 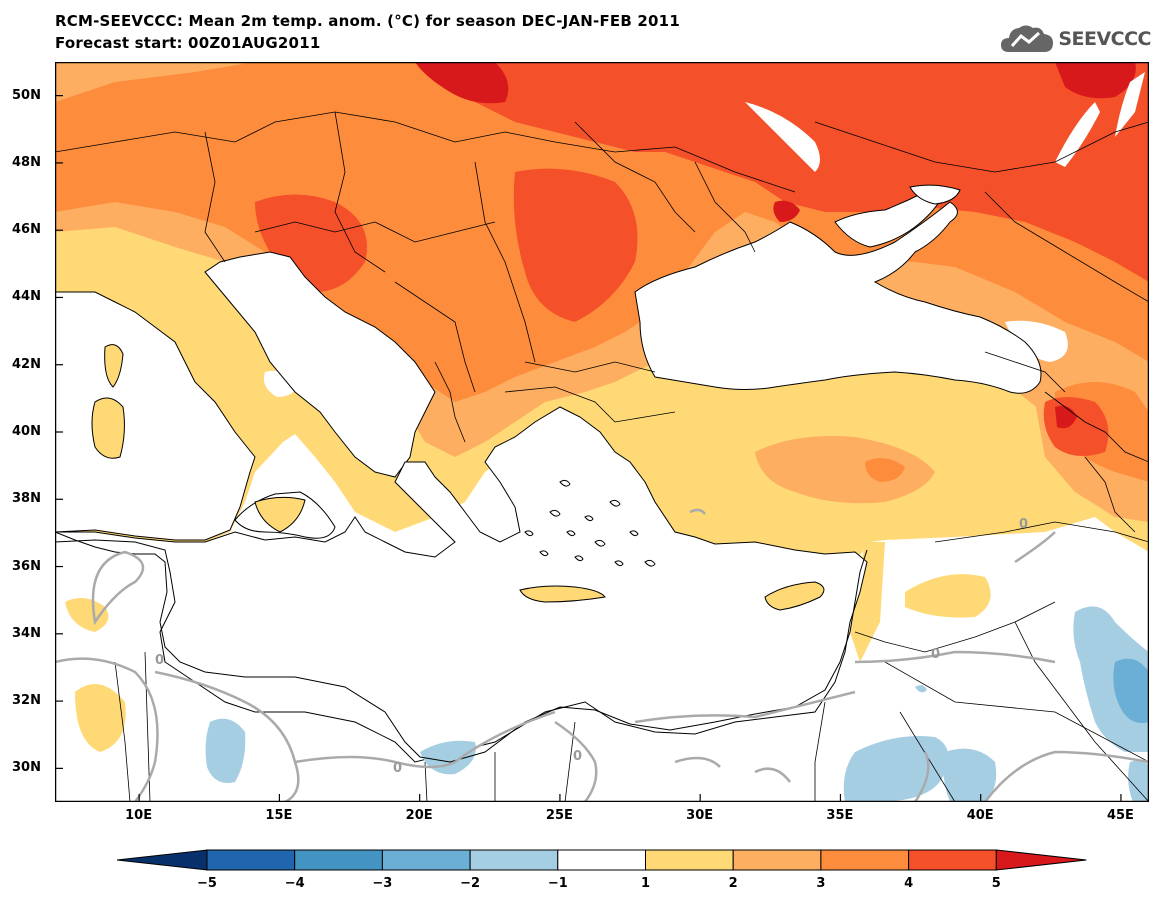 What do you see at coordinates (159, 660) in the screenshot?
I see `contour-label-0: 0` at bounding box center [159, 660].